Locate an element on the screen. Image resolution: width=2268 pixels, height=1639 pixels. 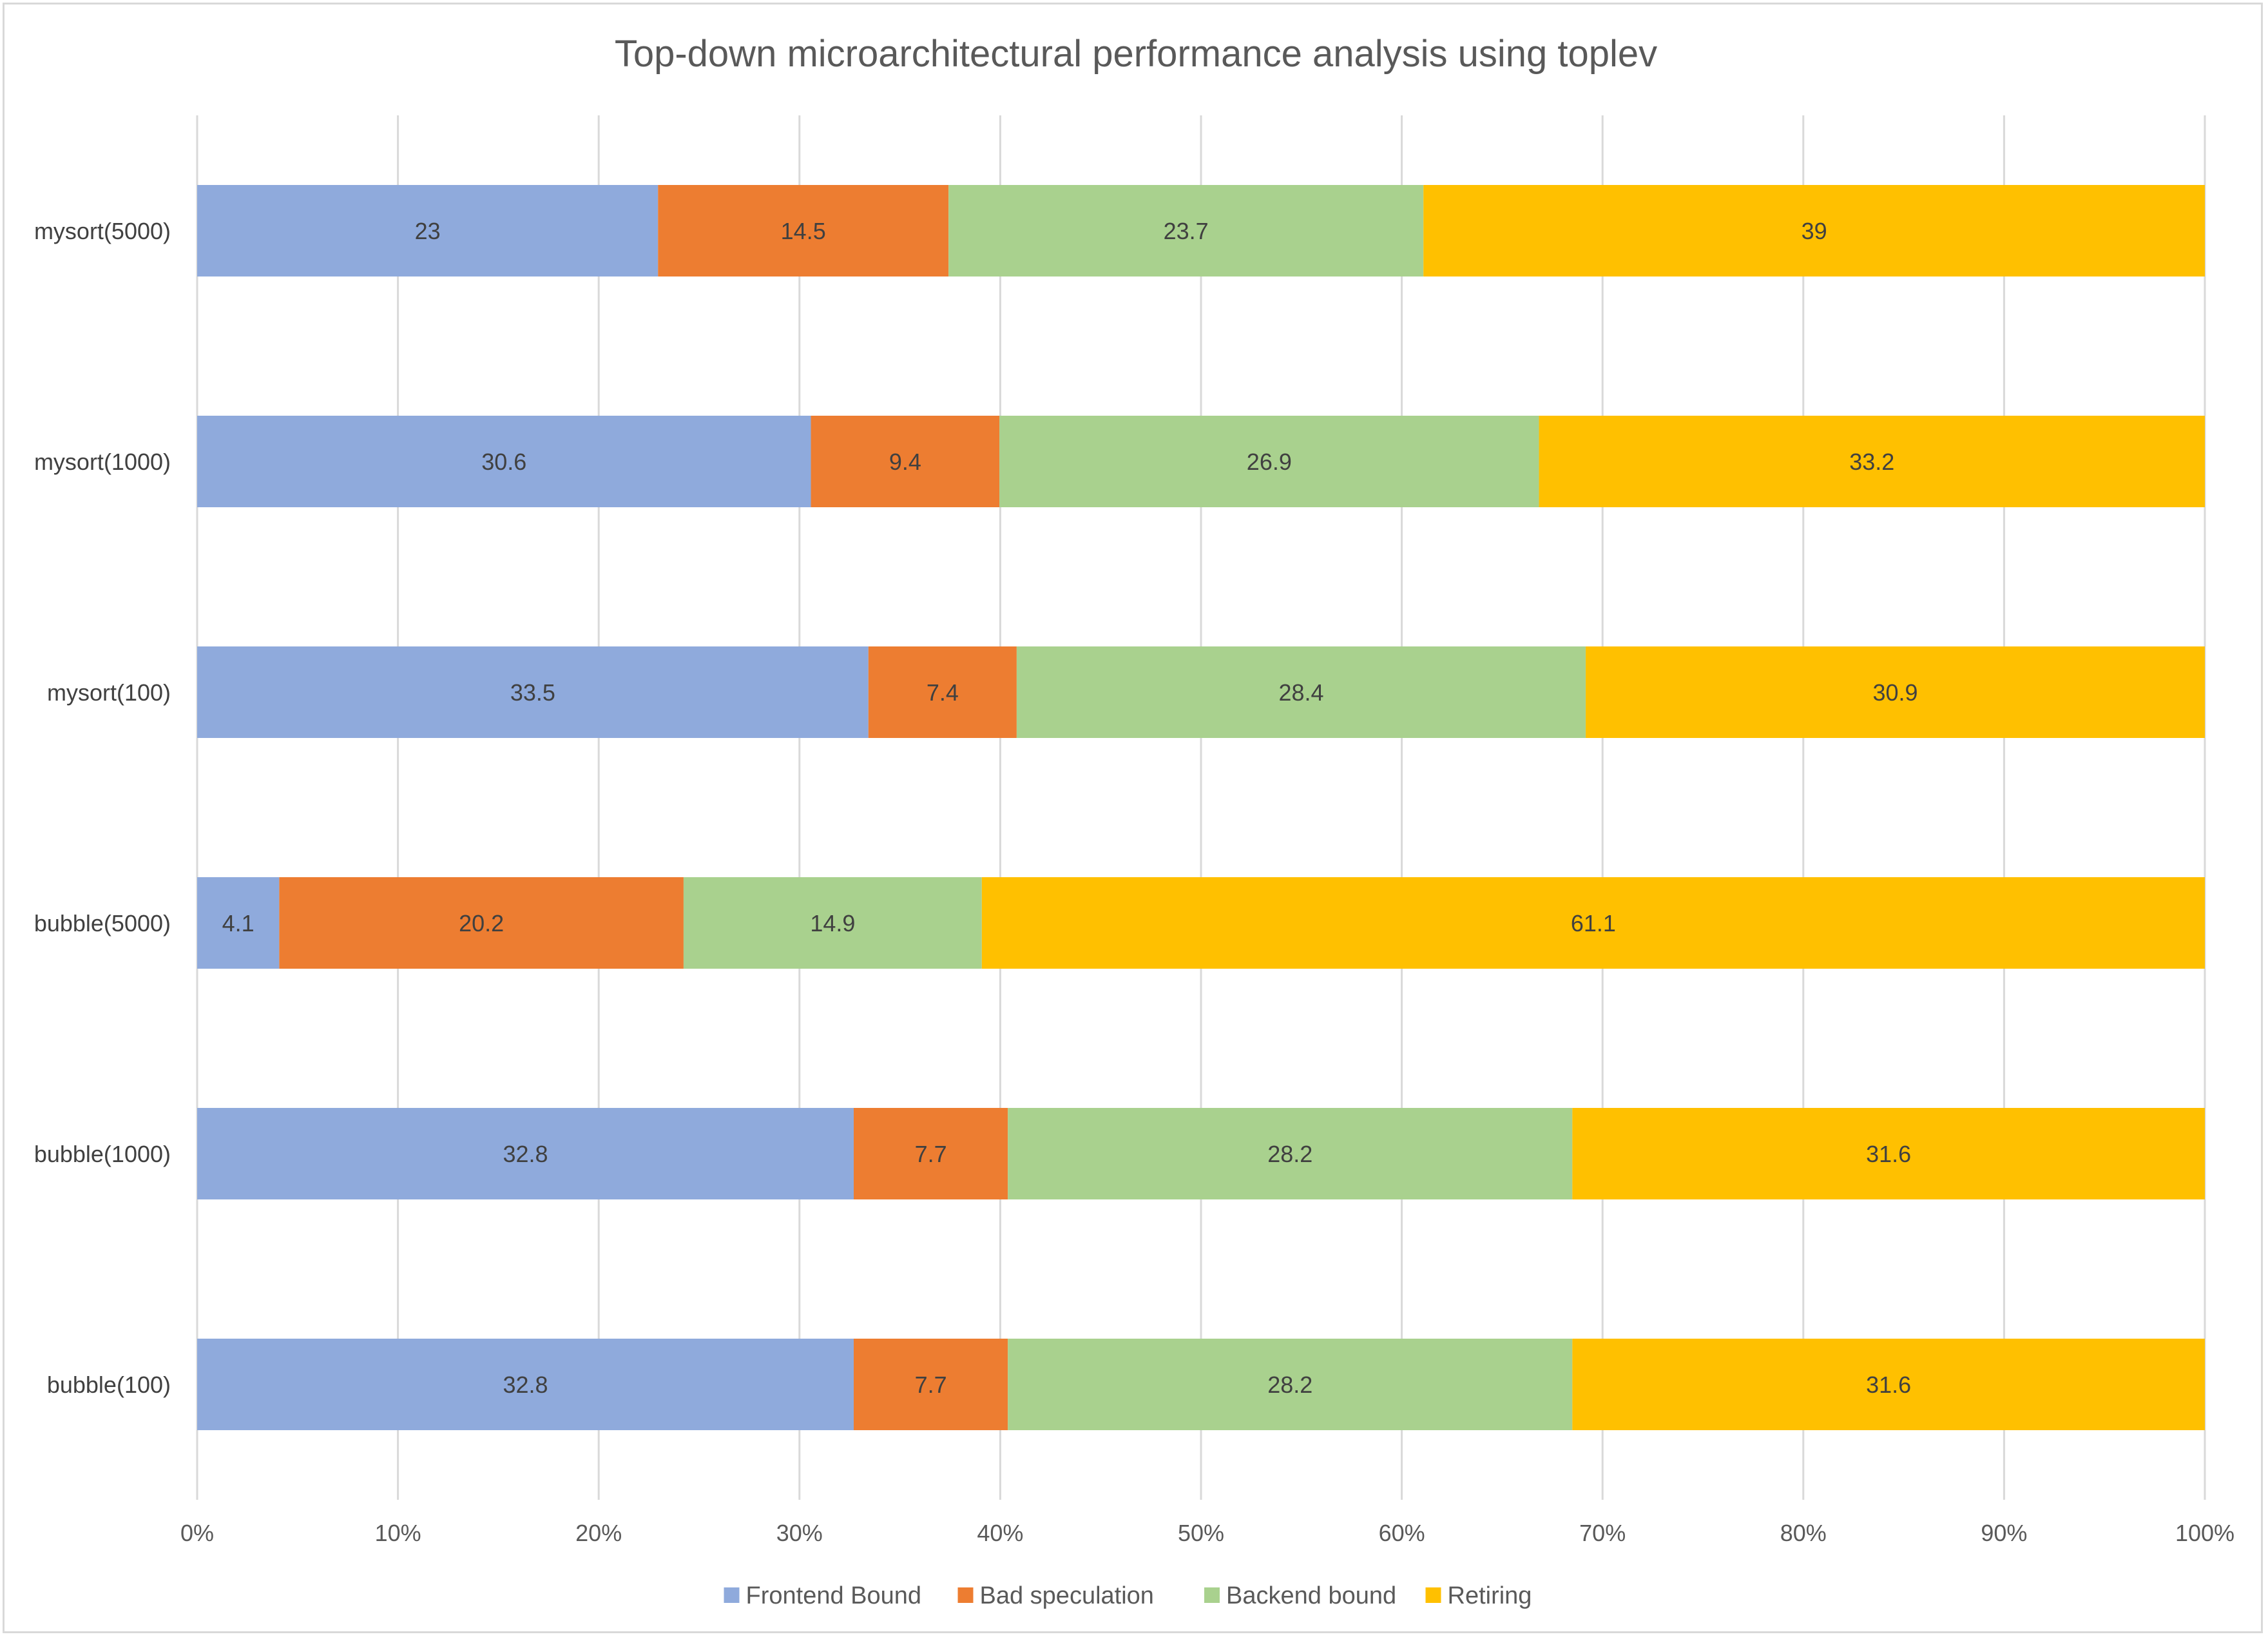
data-label: 7.4 is located at coordinates (943, 692).